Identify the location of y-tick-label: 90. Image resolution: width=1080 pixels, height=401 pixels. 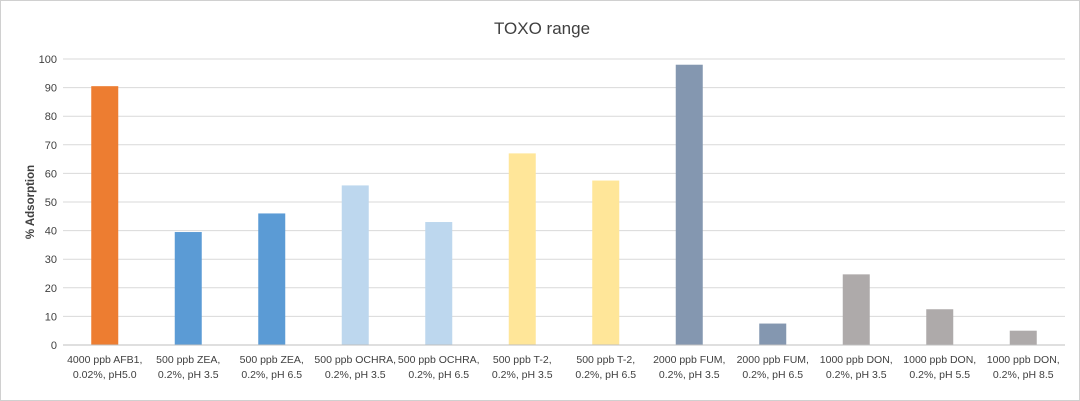
(51, 89).